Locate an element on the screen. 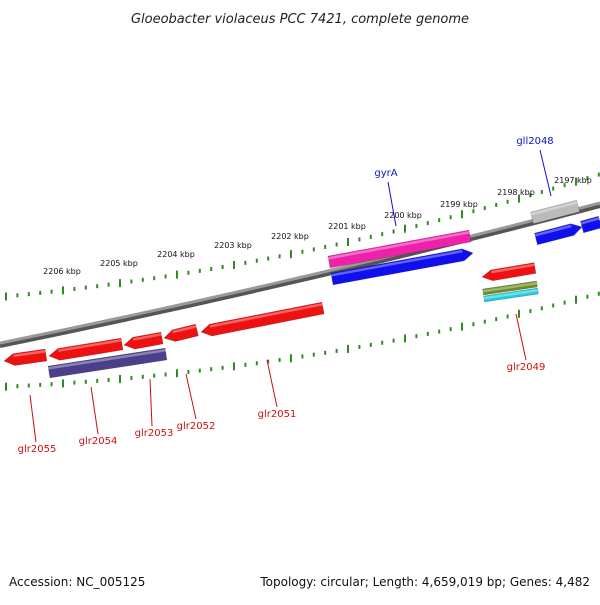 The image size is (600, 605). kbp-label: 2206 kbp is located at coordinates (62, 271).